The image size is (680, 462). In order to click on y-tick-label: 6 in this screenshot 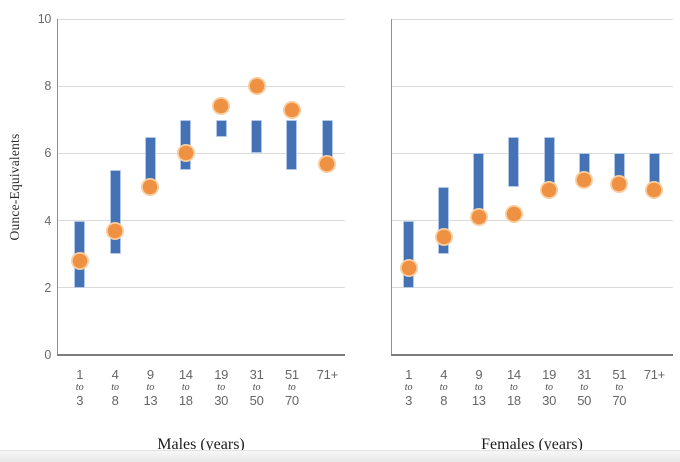, I will do `click(47, 153)`.